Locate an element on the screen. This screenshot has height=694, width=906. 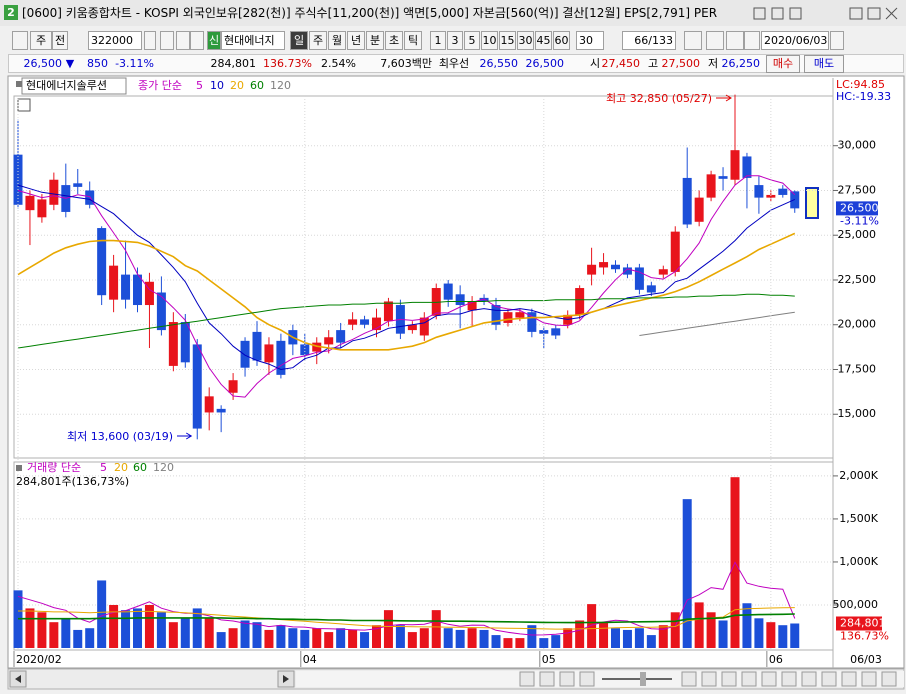
quote-item: 7,603백만 is located at coordinates (406, 63).